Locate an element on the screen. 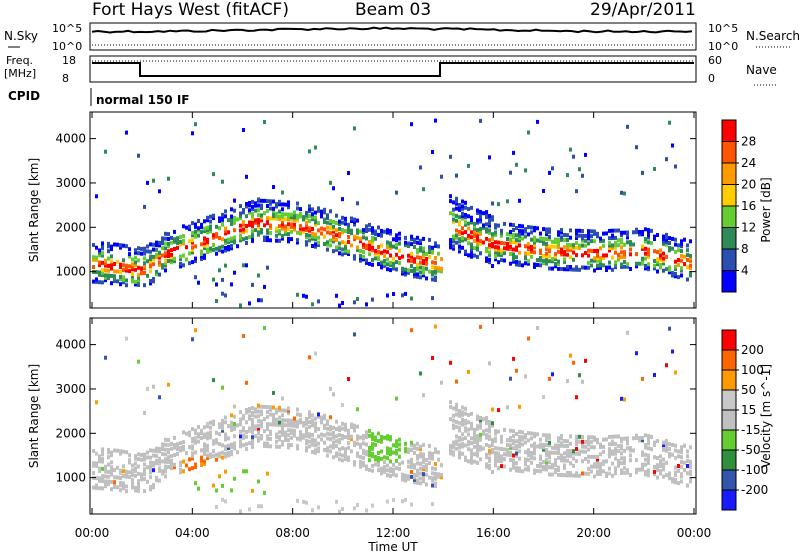 This screenshot has height=554, width=800. x-tick-label: 00:00 is located at coordinates (694, 533).